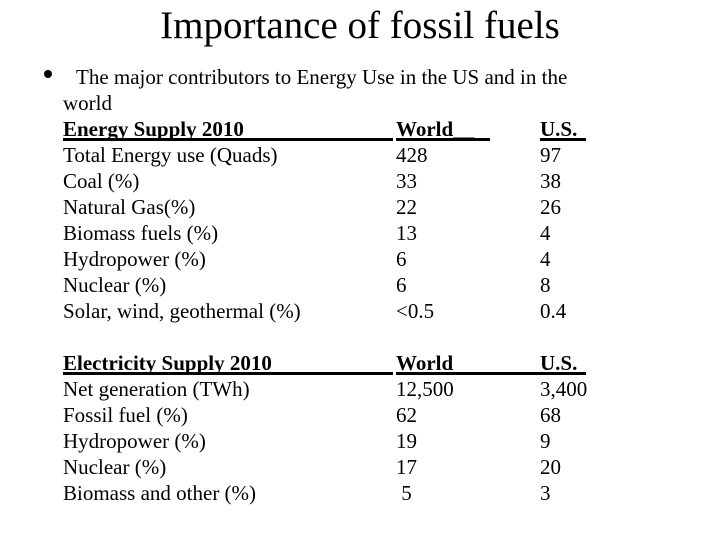  What do you see at coordinates (406, 415) in the screenshot?
I see `world-value: 62` at bounding box center [406, 415].